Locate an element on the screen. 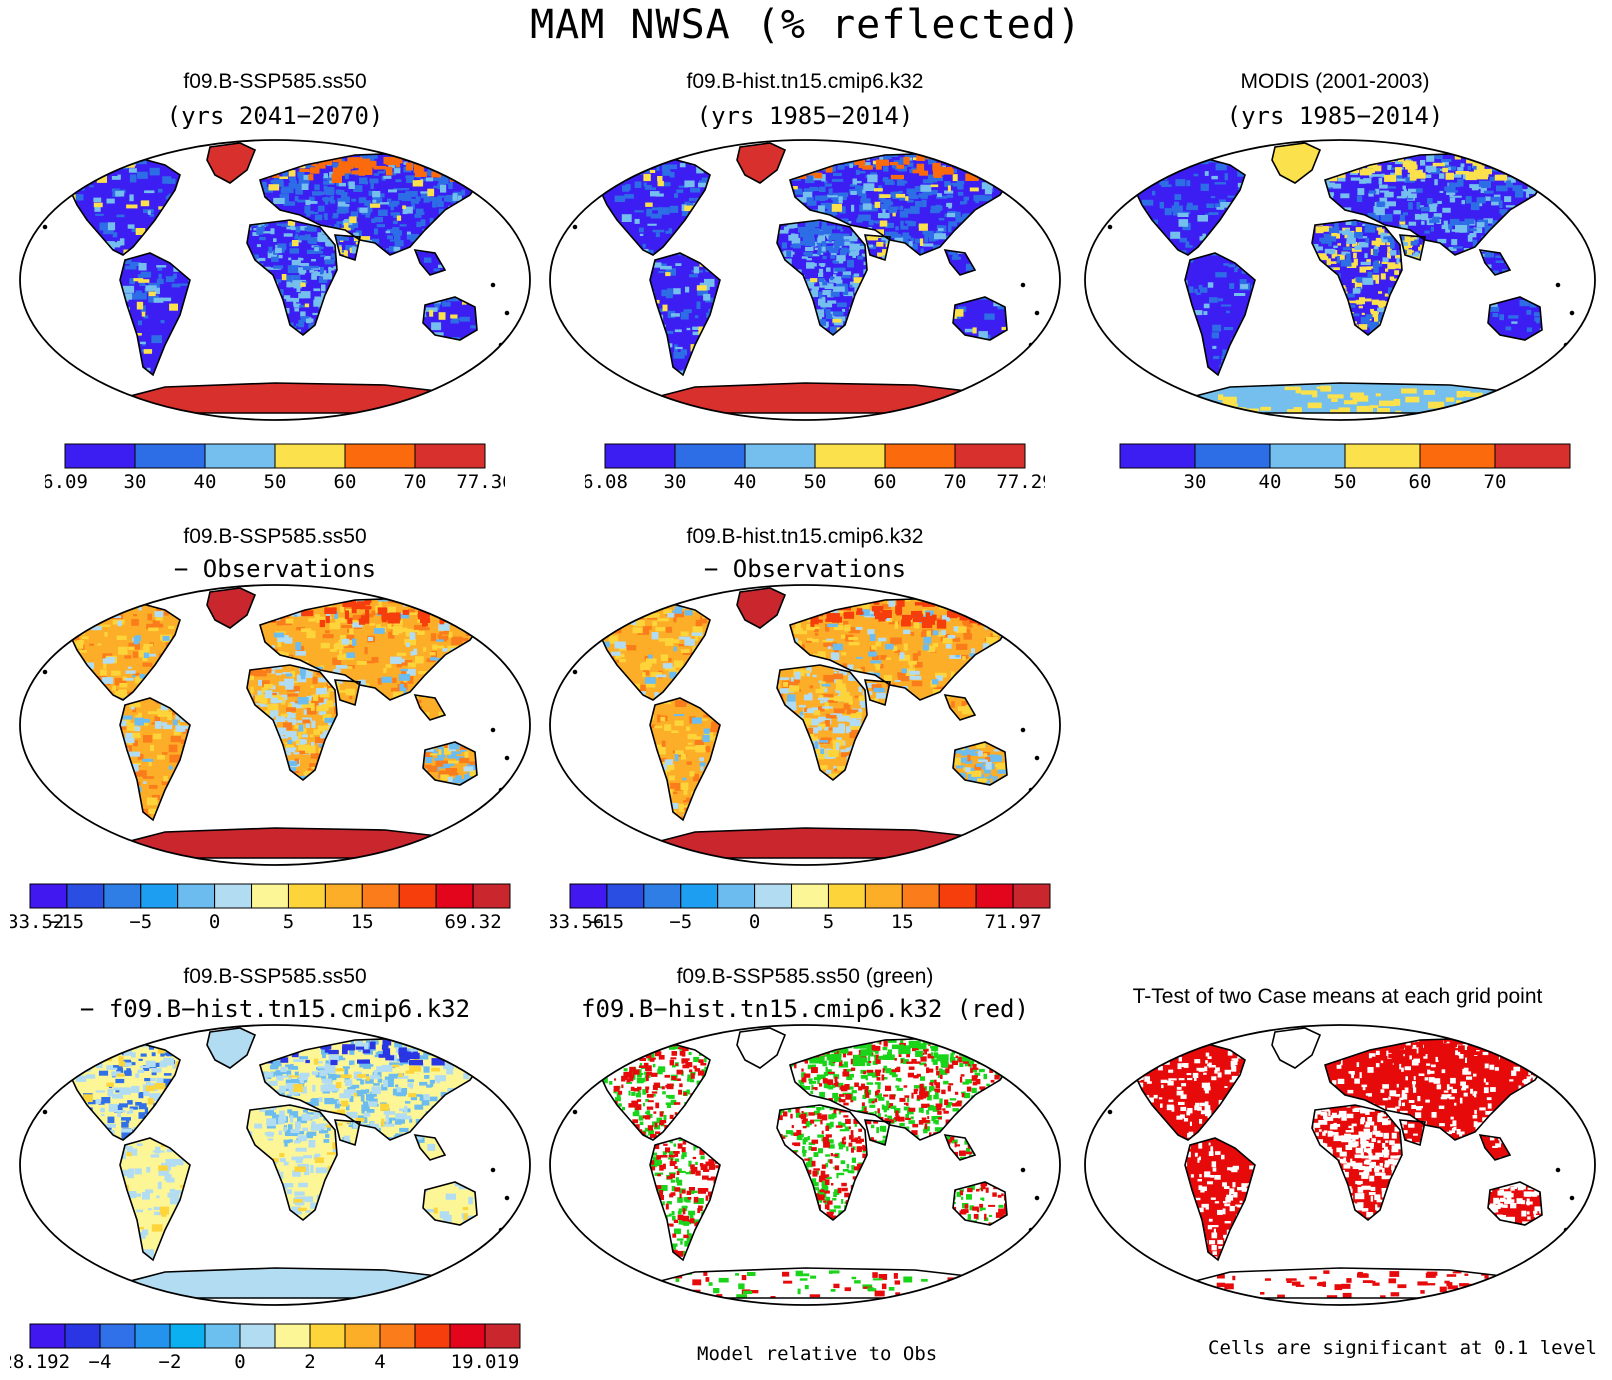  panel-4-title: f09.B-SSP585.ss50 is located at coordinates (275, 536).